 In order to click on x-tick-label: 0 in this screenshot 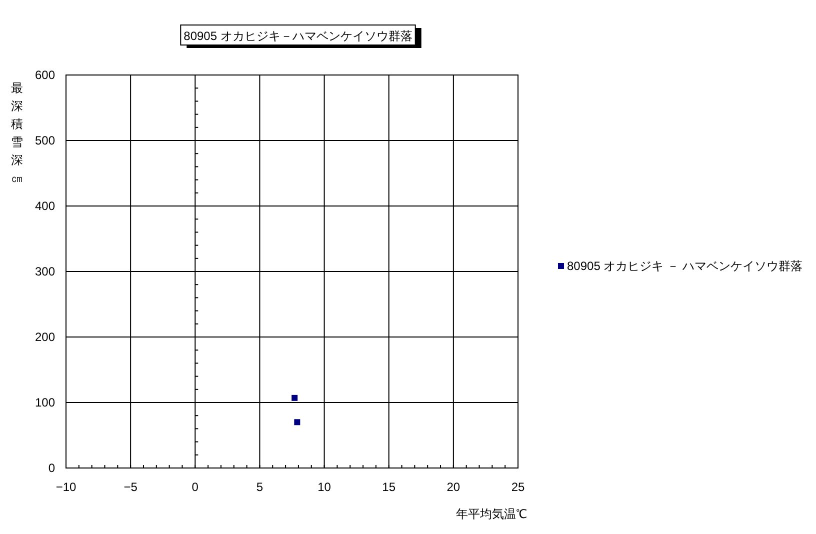, I will do `click(195, 487)`.